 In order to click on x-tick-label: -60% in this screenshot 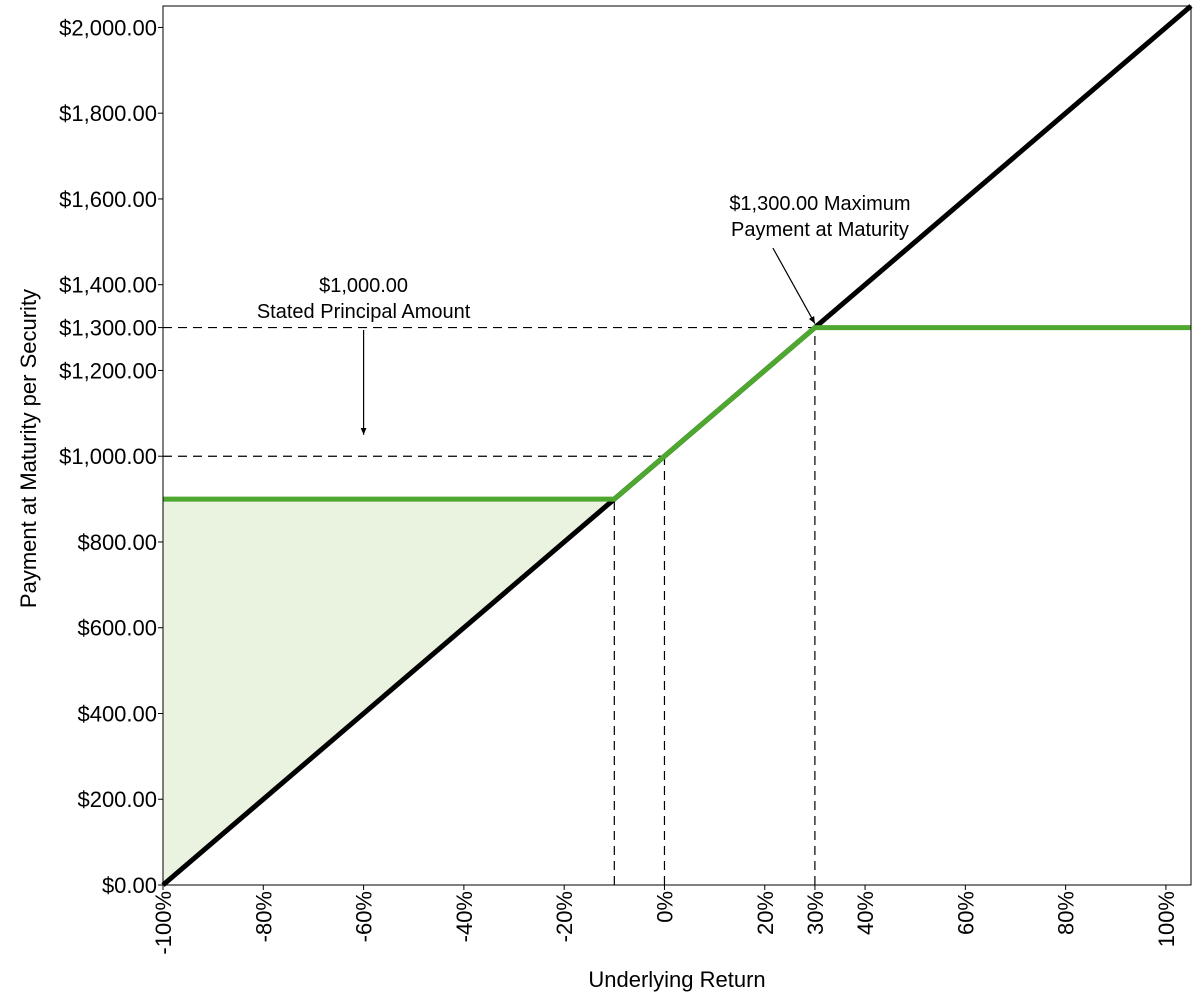, I will do `click(364, 916)`.